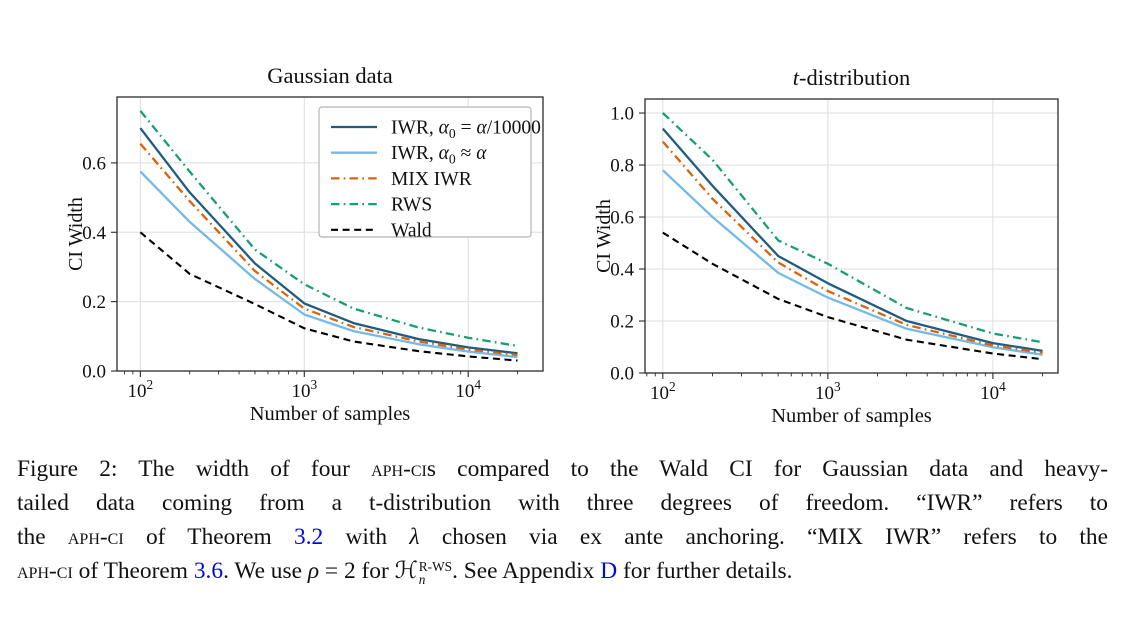  What do you see at coordinates (406, 571) in the screenshot?
I see `caption-text: ℋ` at bounding box center [406, 571].